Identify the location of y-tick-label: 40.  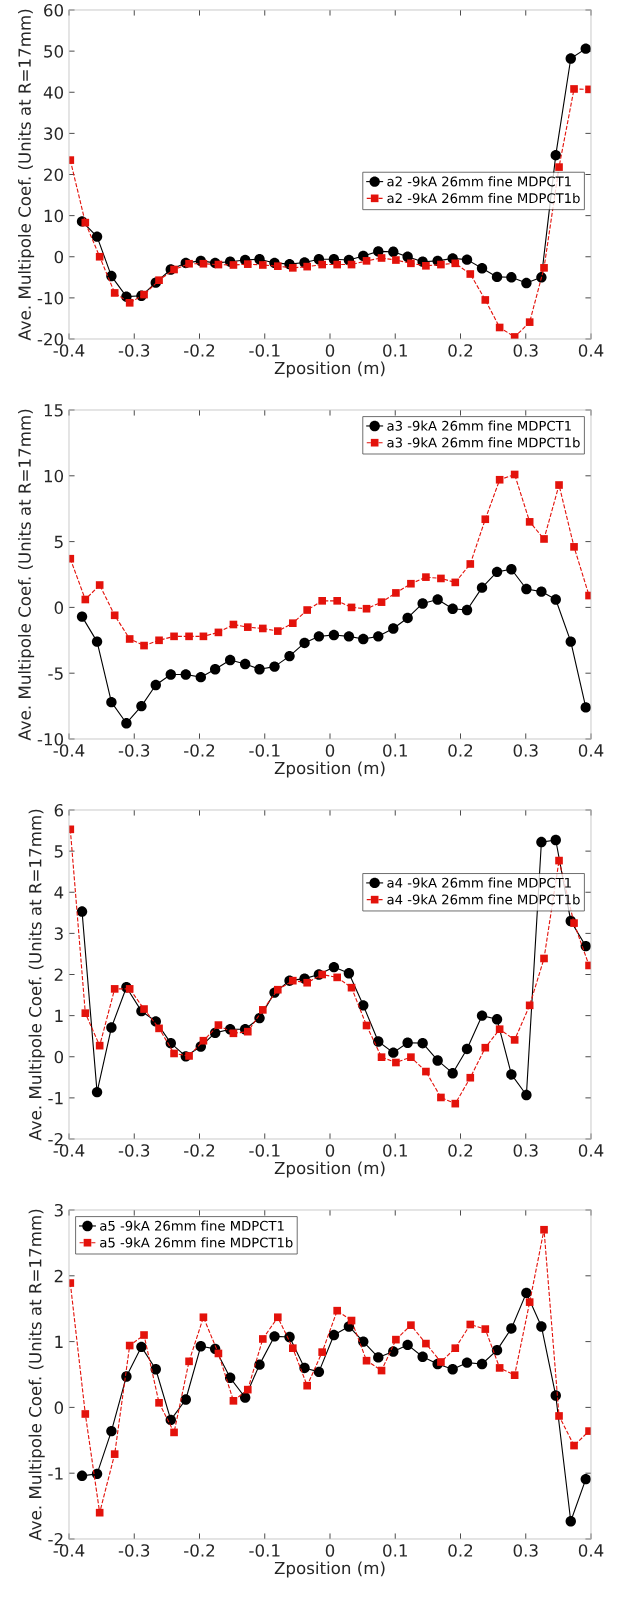
(53, 92).